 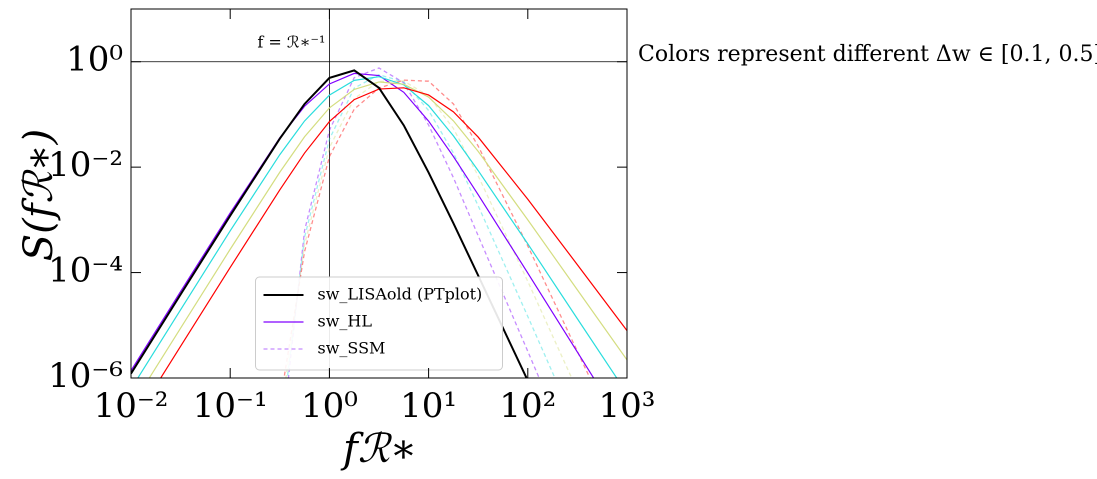 What do you see at coordinates (85, 165) in the screenshot?
I see `y-tick-label: 10⁻²` at bounding box center [85, 165].